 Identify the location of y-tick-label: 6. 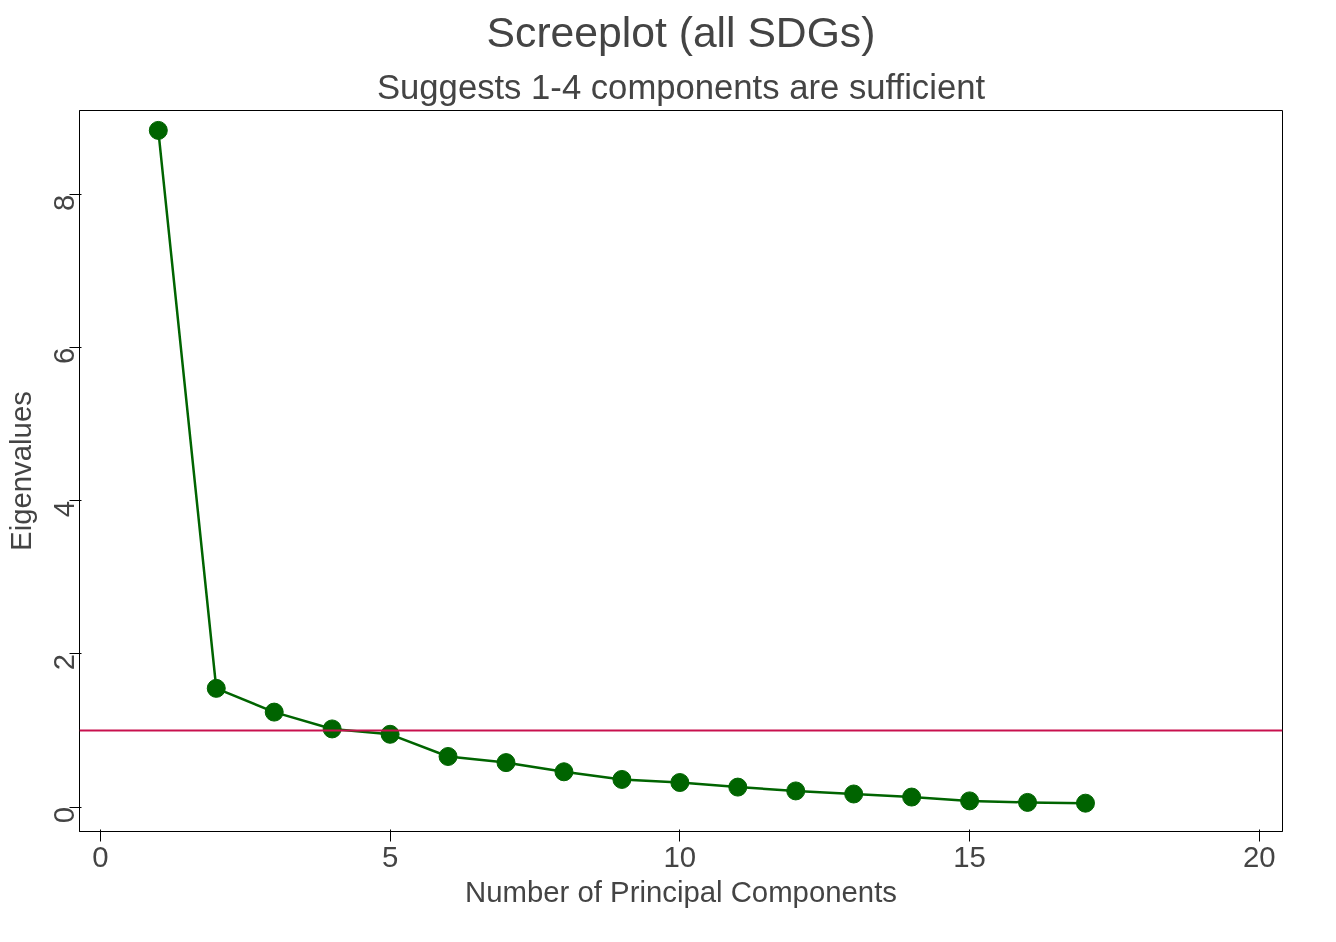
(64, 356).